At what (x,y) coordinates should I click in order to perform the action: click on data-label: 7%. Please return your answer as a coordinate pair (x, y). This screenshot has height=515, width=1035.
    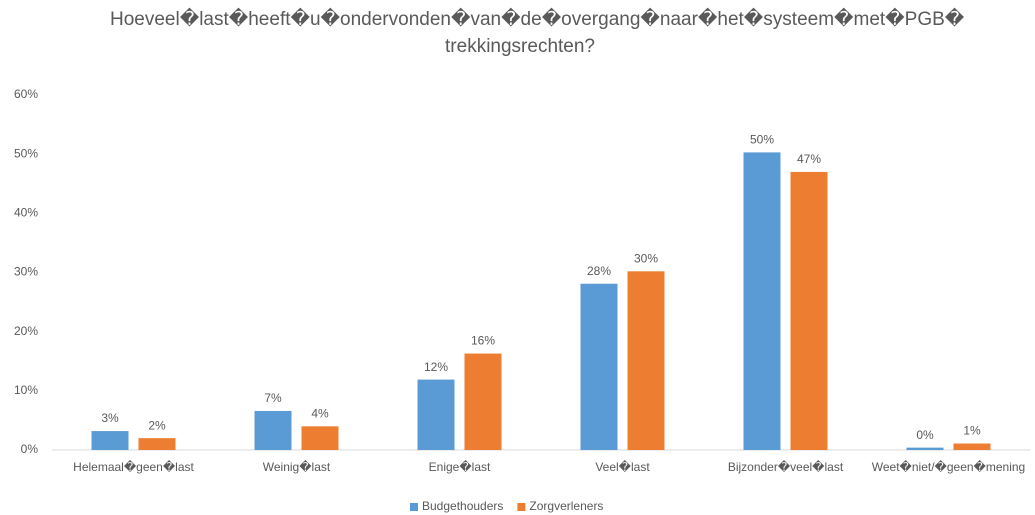
    Looking at the image, I should click on (273, 398).